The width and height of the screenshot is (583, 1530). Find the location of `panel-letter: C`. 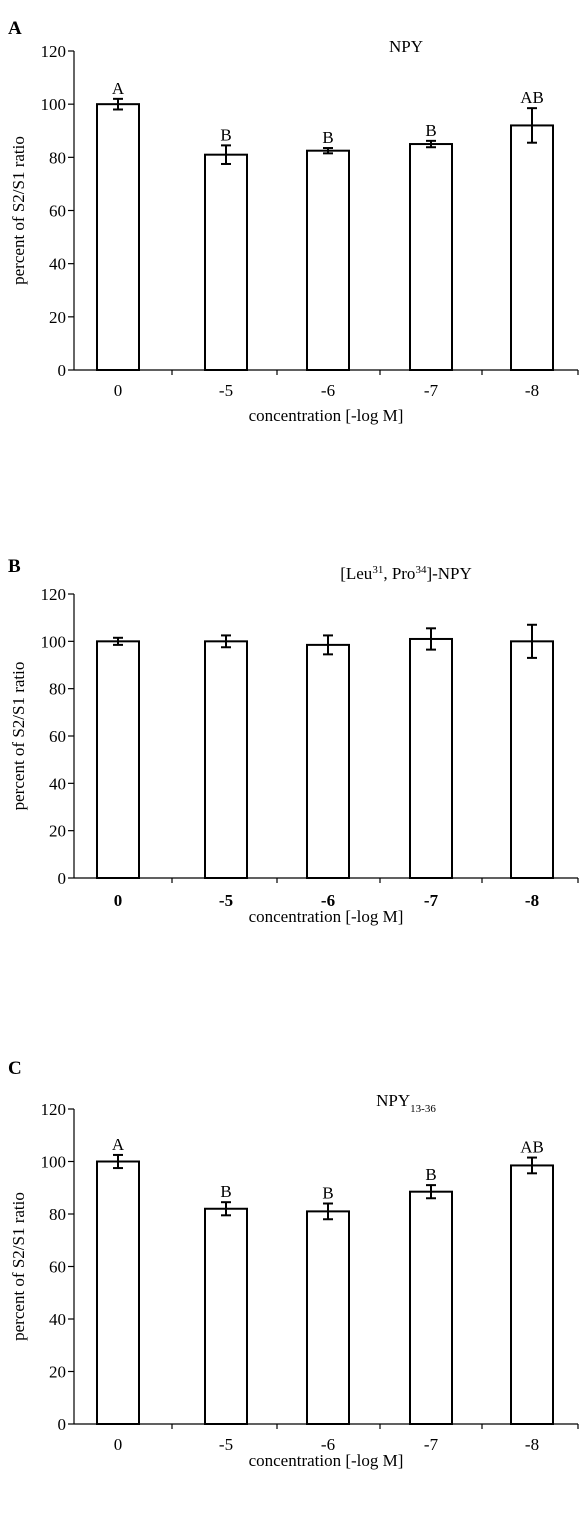

panel-letter: C is located at coordinates (15, 1068).